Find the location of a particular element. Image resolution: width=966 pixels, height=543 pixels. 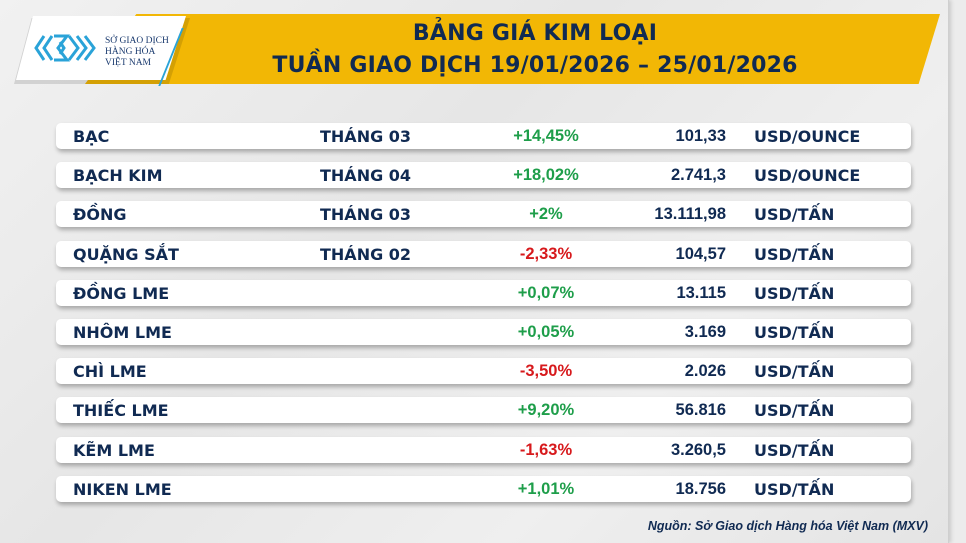

title-banner is located at coordinates (512, 49).